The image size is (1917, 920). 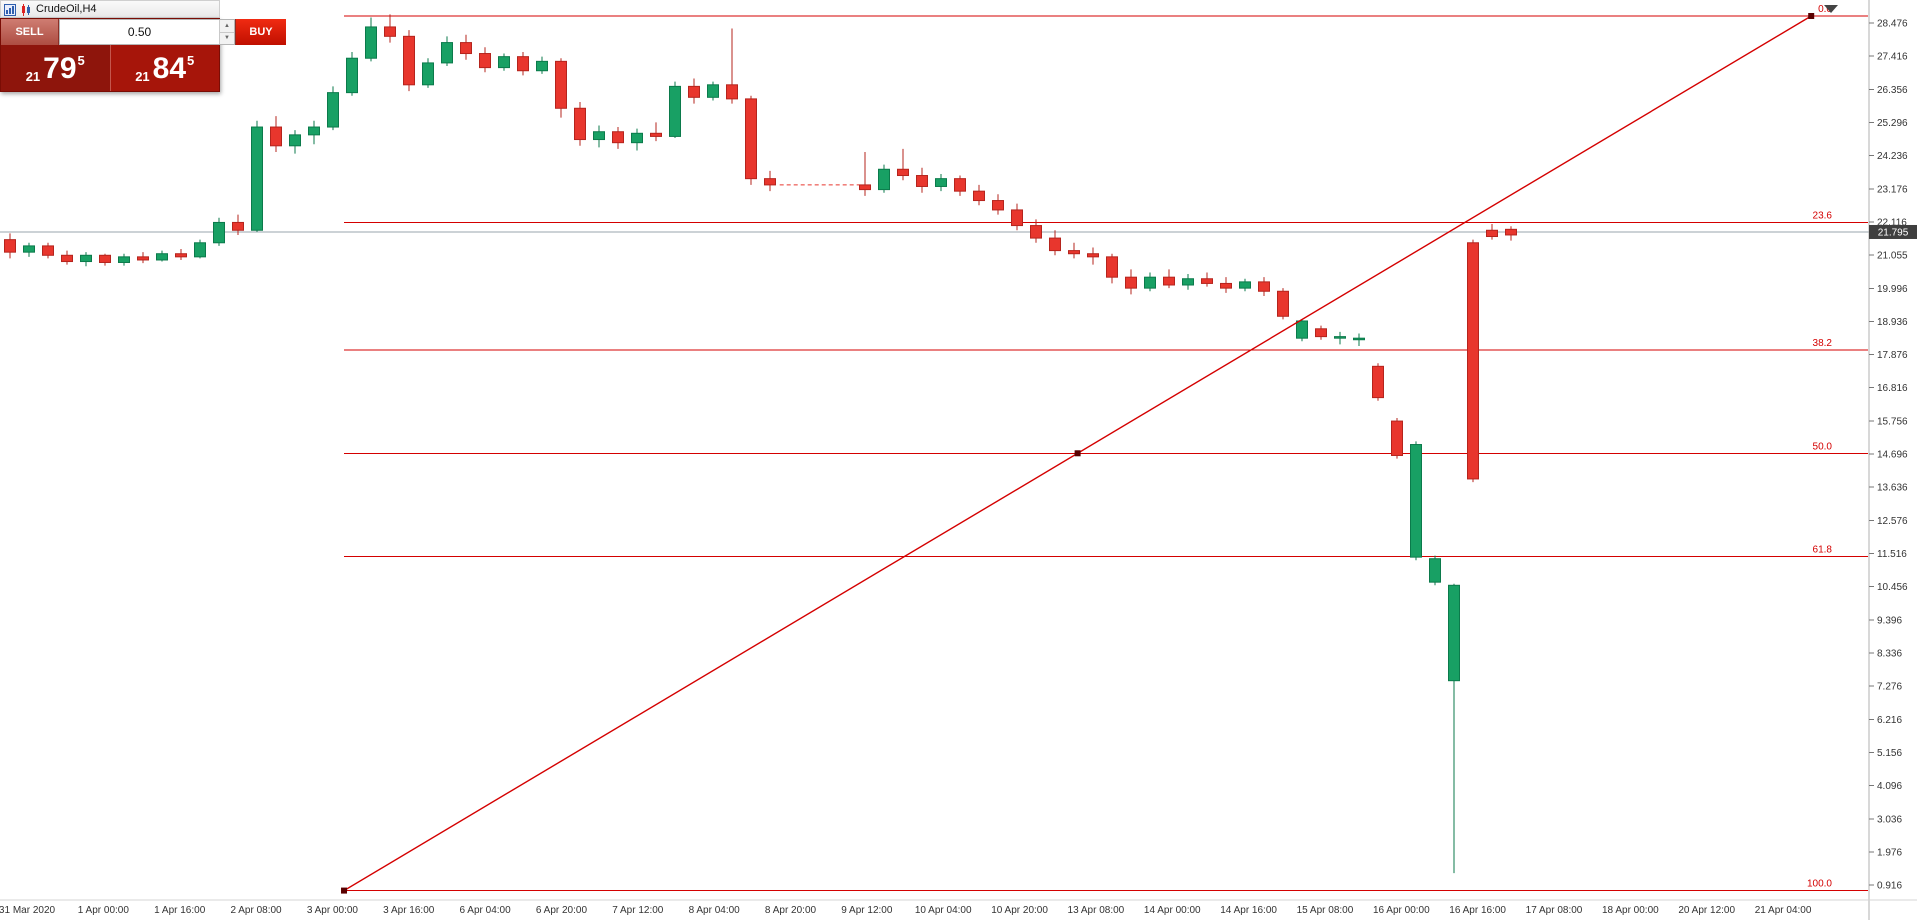 I want to click on sell-button: SELL, so click(x=30, y=32).